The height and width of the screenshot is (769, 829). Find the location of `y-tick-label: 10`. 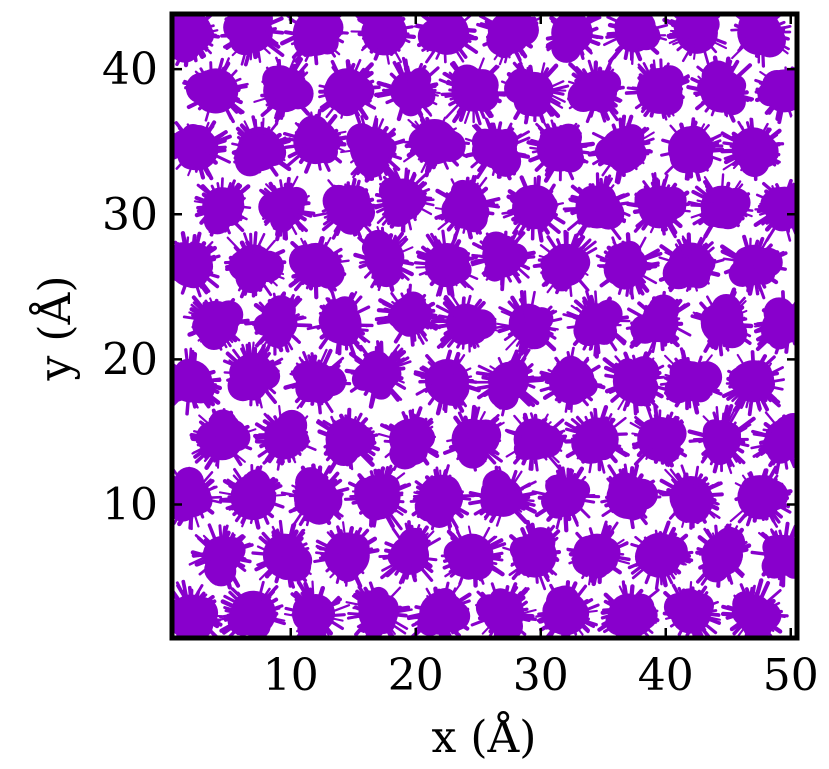

y-tick-label: 10 is located at coordinates (130, 504).